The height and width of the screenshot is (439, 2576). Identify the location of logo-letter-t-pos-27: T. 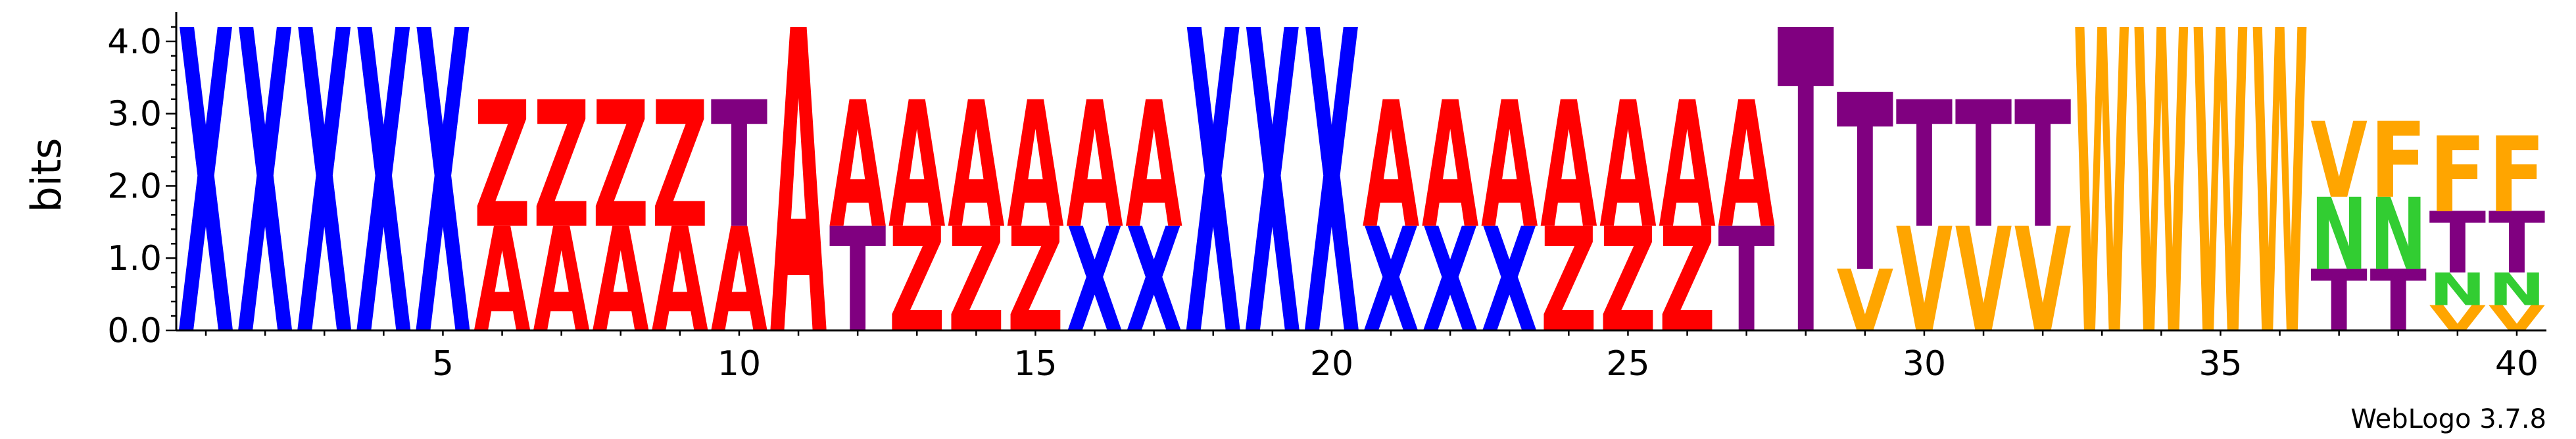
(1746, 281).